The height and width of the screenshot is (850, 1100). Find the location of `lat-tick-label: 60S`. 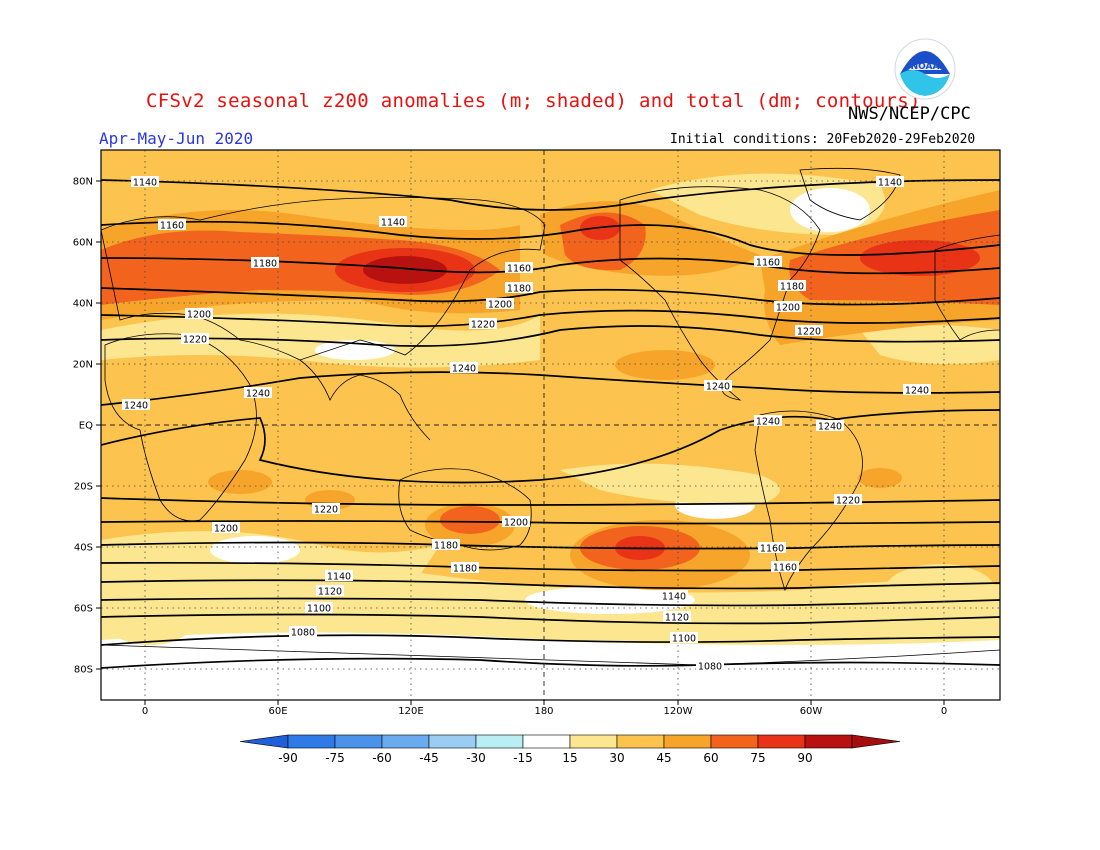

lat-tick-label: 60S is located at coordinates (83, 609).